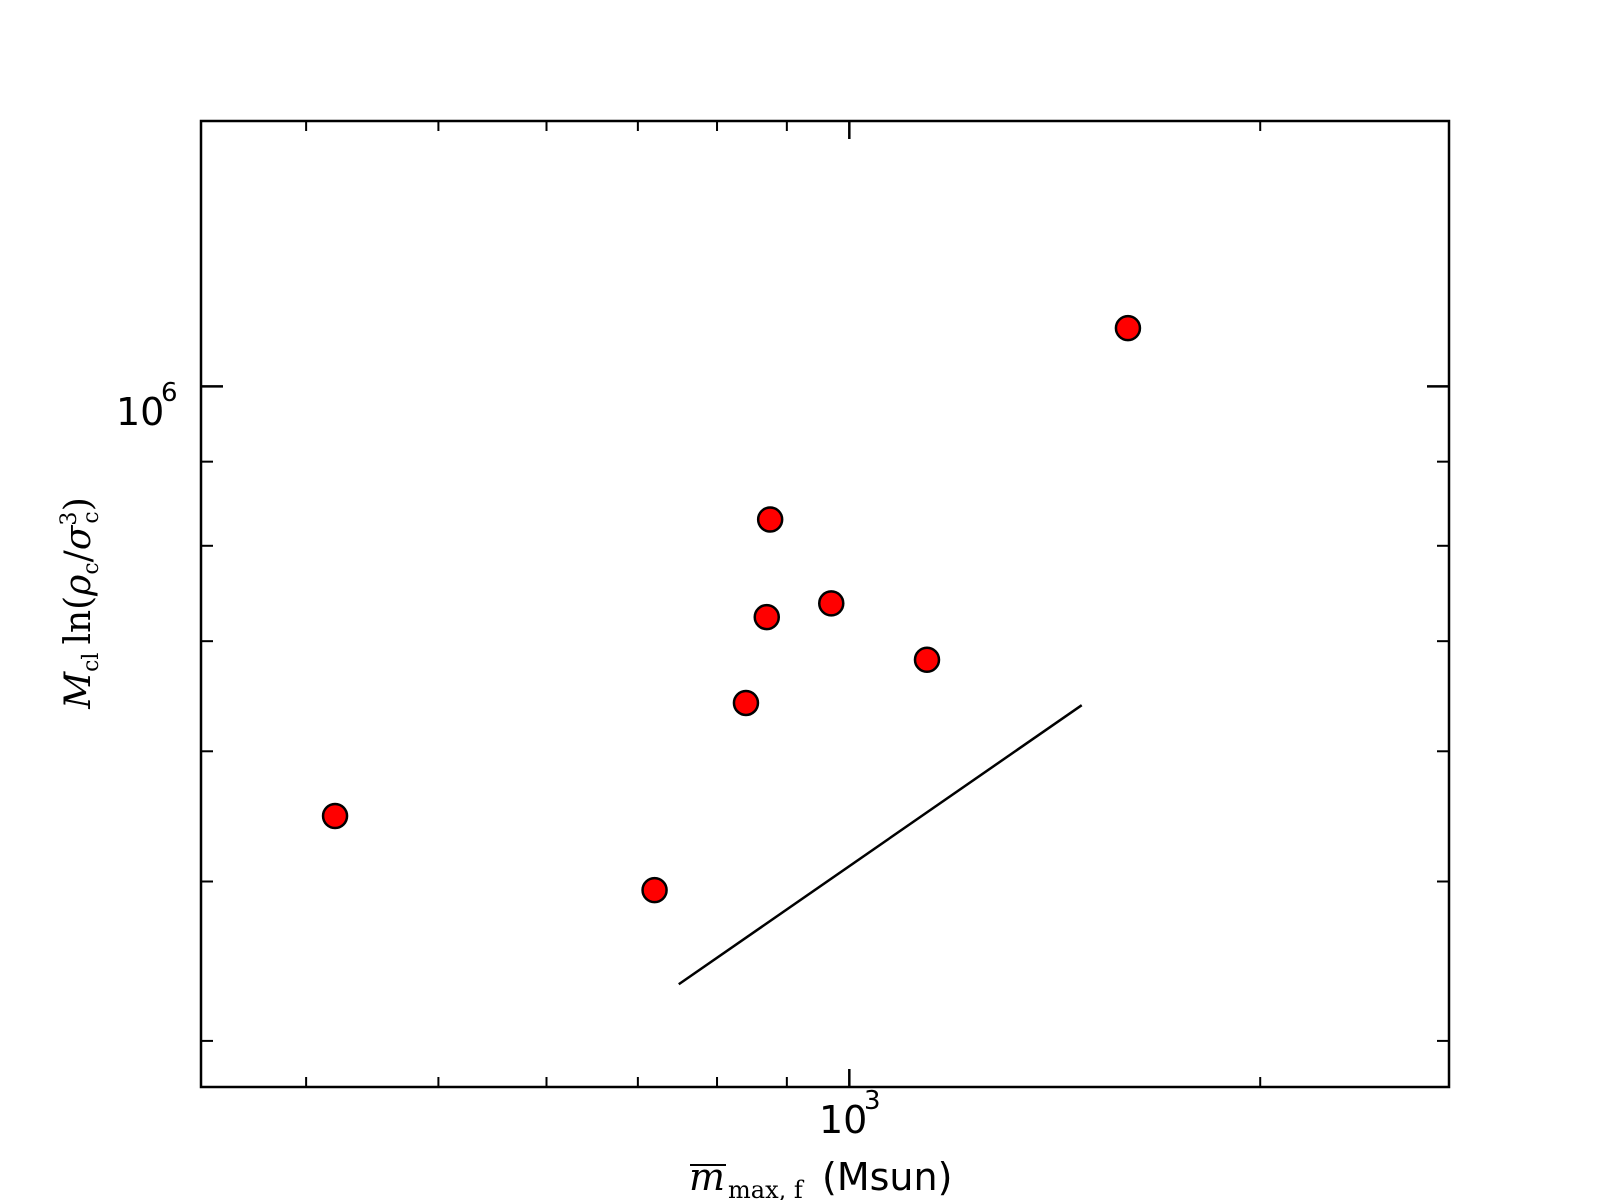  Describe the element at coordinates (169, 393) in the screenshot. I see `y-tick-exponent: 6` at that location.